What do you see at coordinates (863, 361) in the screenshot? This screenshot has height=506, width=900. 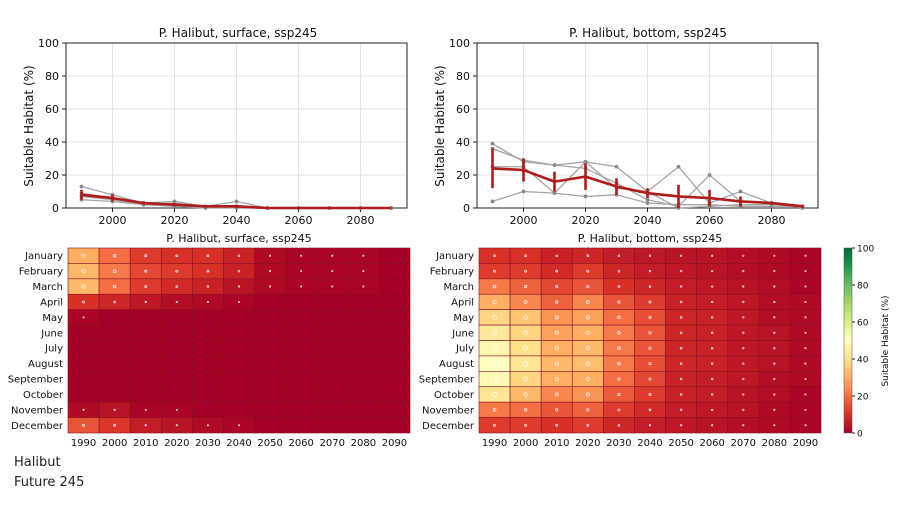 I see `colorbar-tick-label: 40` at bounding box center [863, 361].